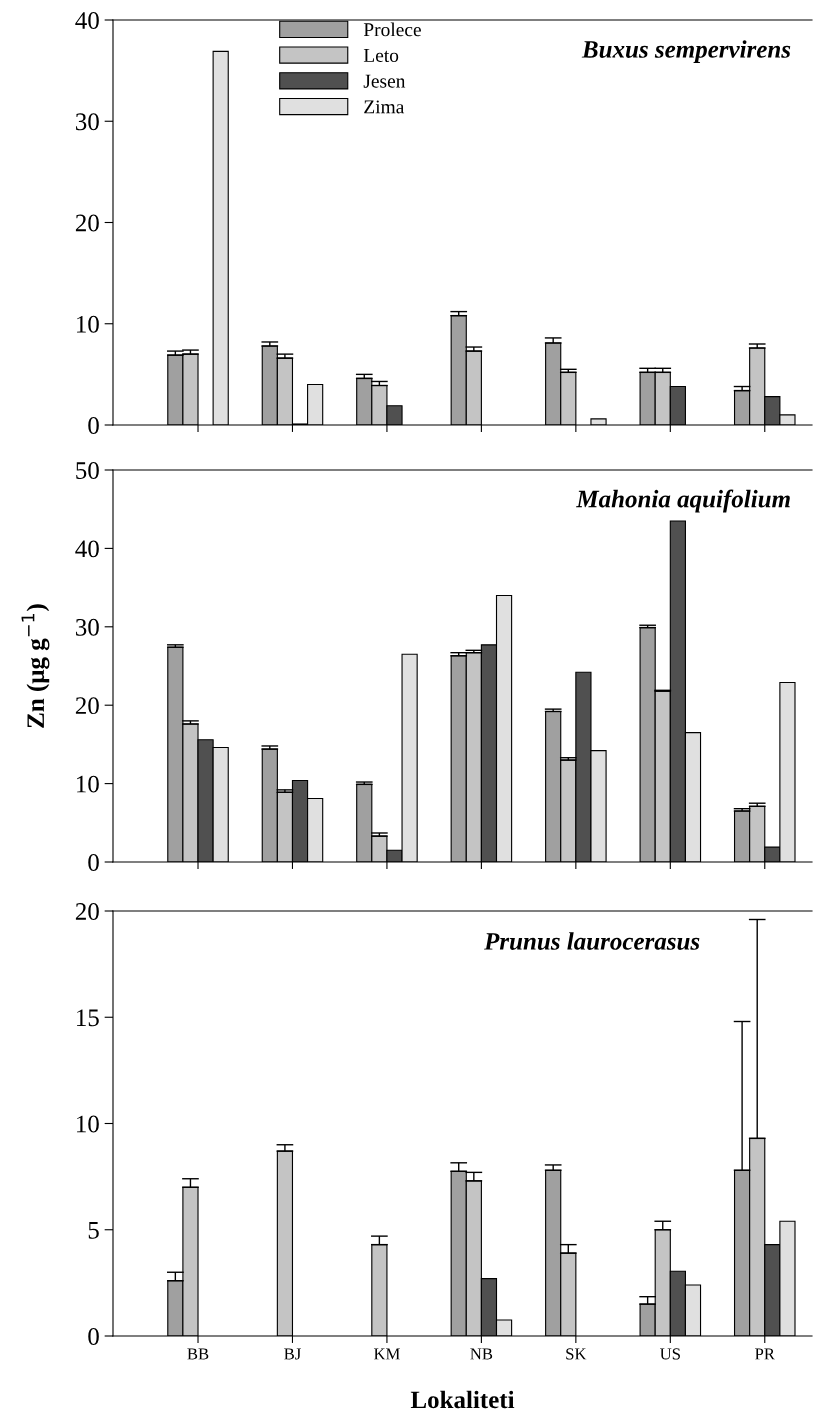  What do you see at coordinates (93, 1230) in the screenshot?
I see `y-tick-label: 5` at bounding box center [93, 1230].